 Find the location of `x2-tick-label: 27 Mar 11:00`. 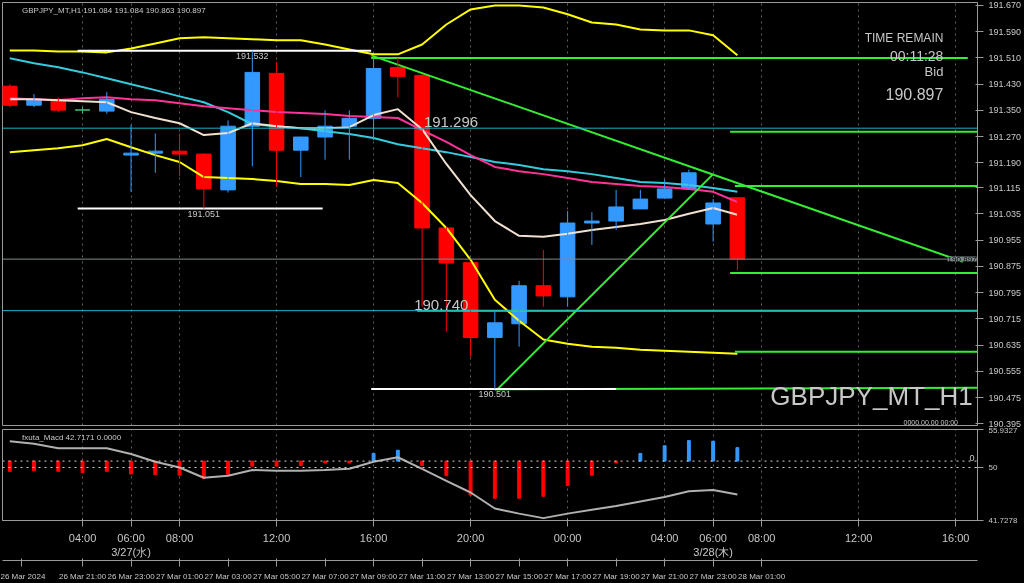

x2-tick-label: 27 Mar 11:00 is located at coordinates (422, 576).